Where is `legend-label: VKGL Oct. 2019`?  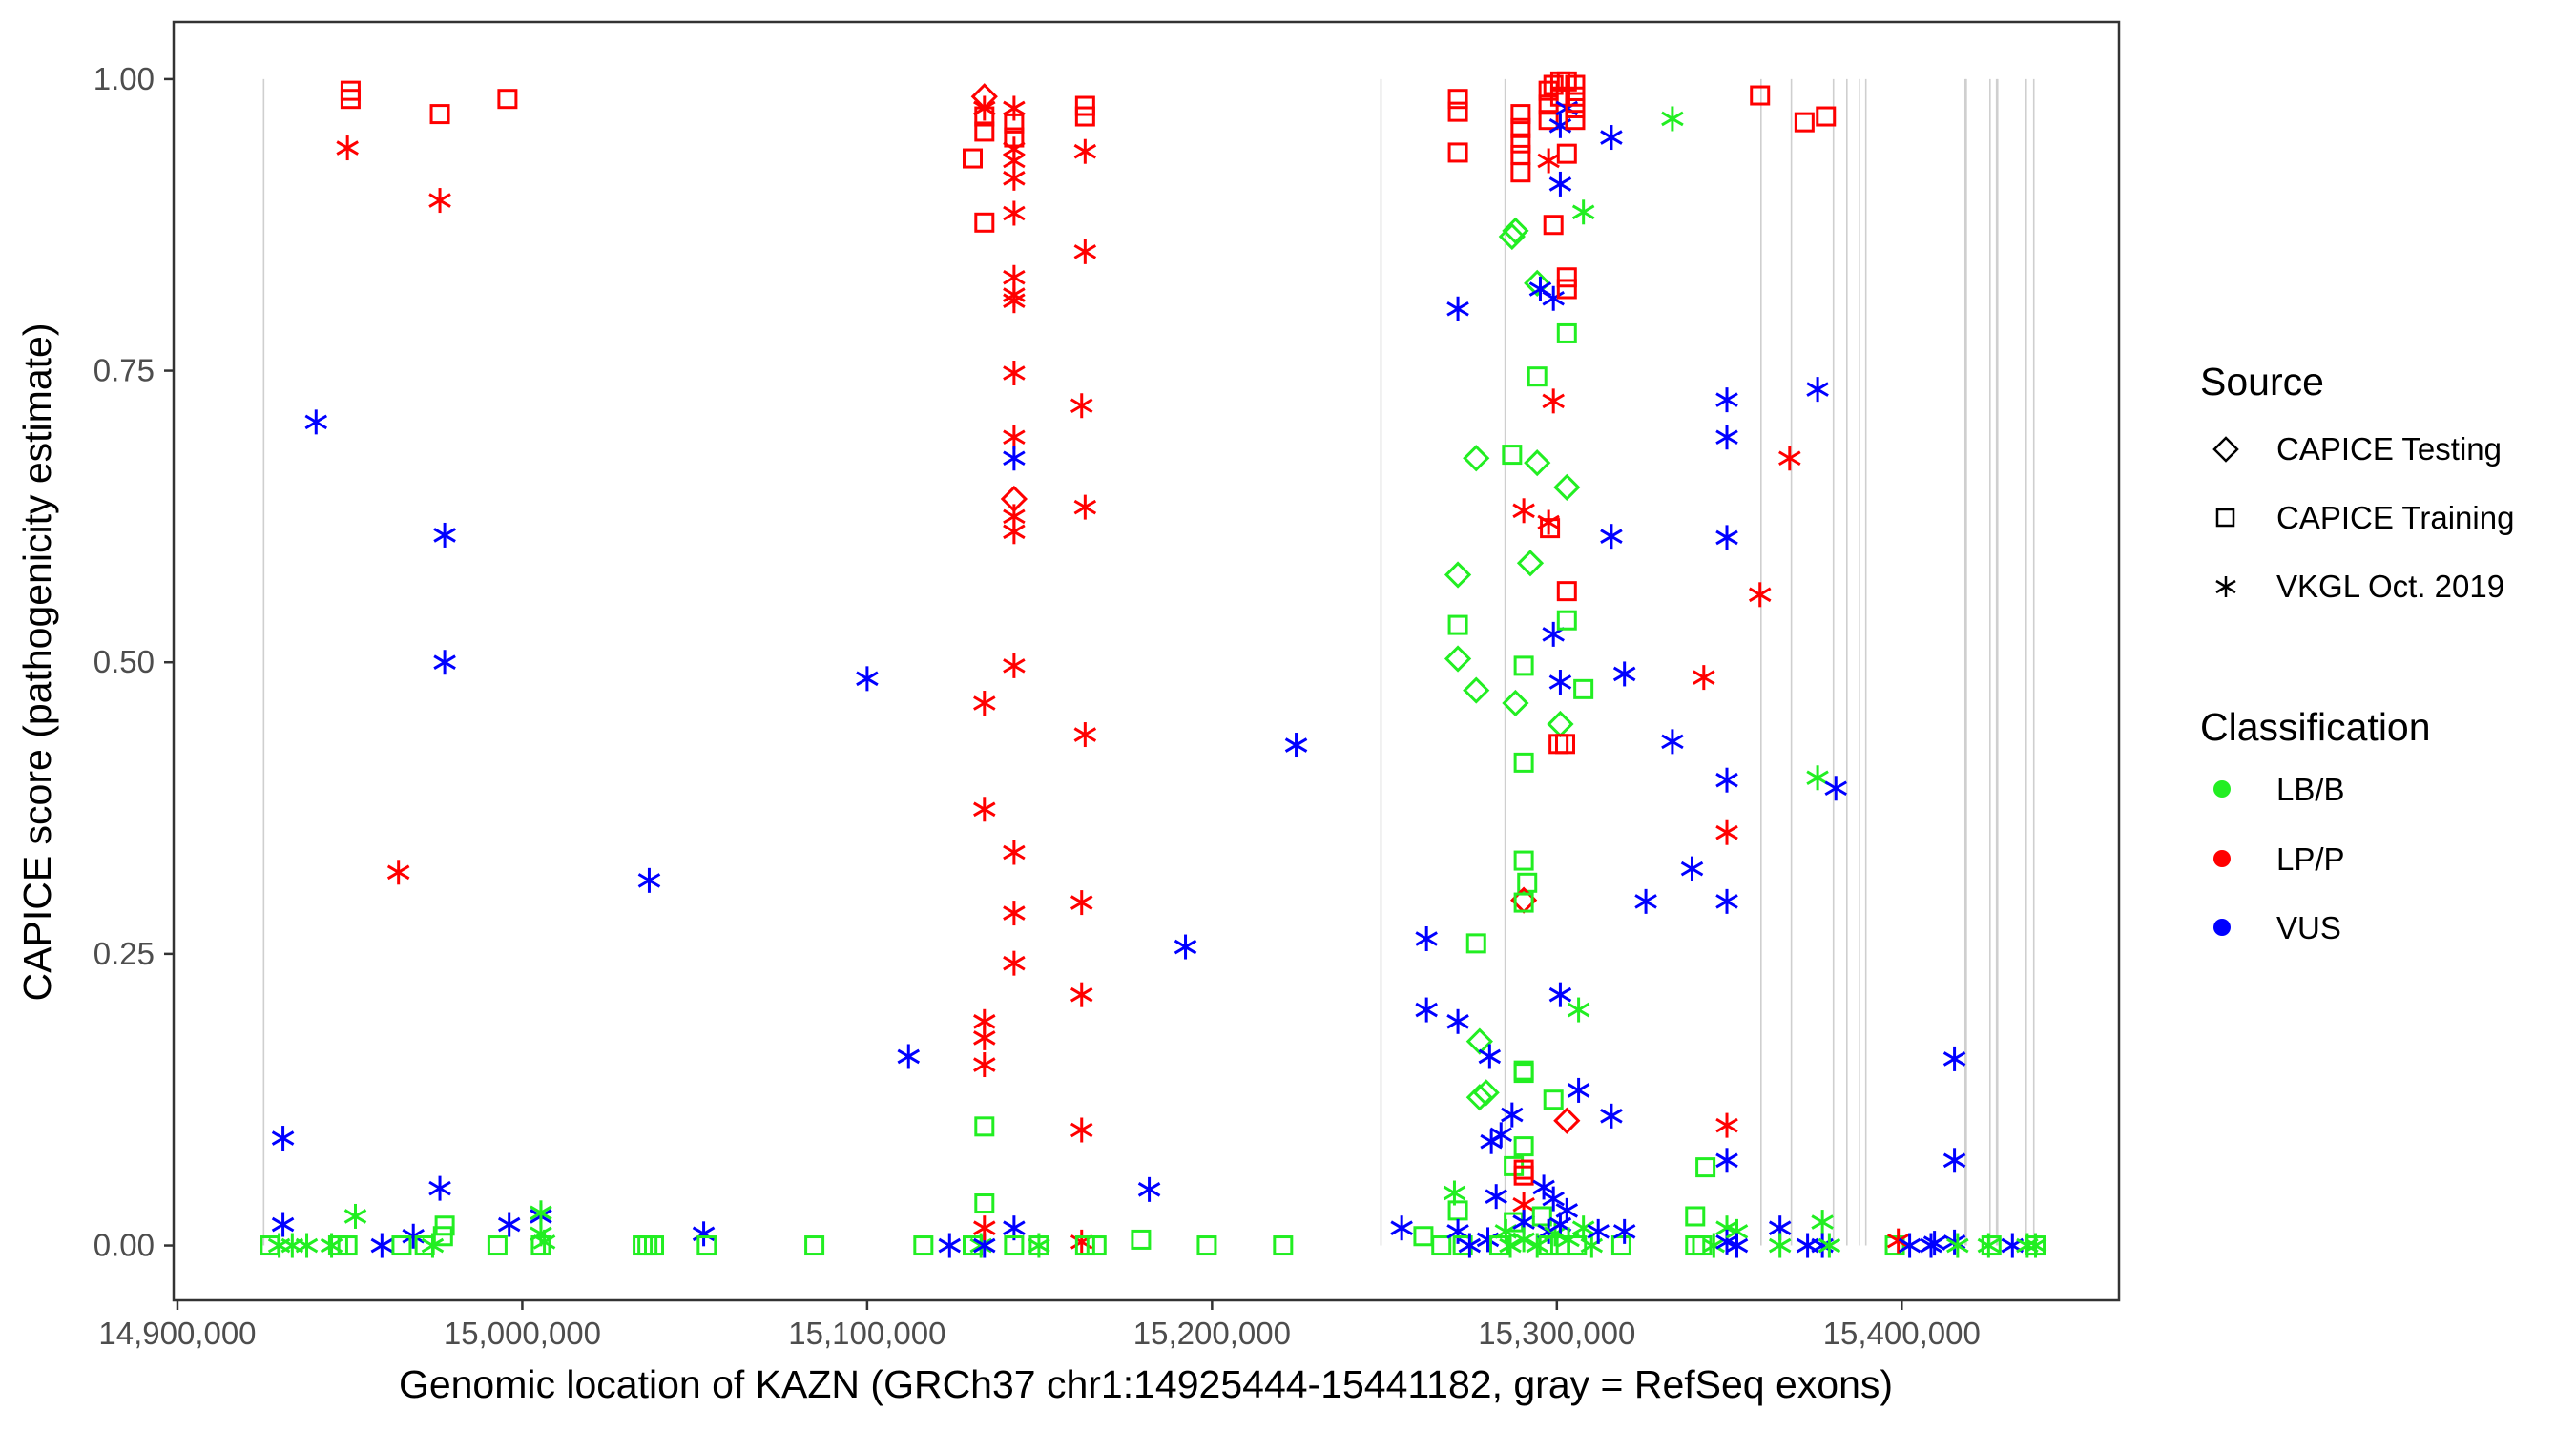
legend-label: VKGL Oct. 2019 is located at coordinates (2390, 586).